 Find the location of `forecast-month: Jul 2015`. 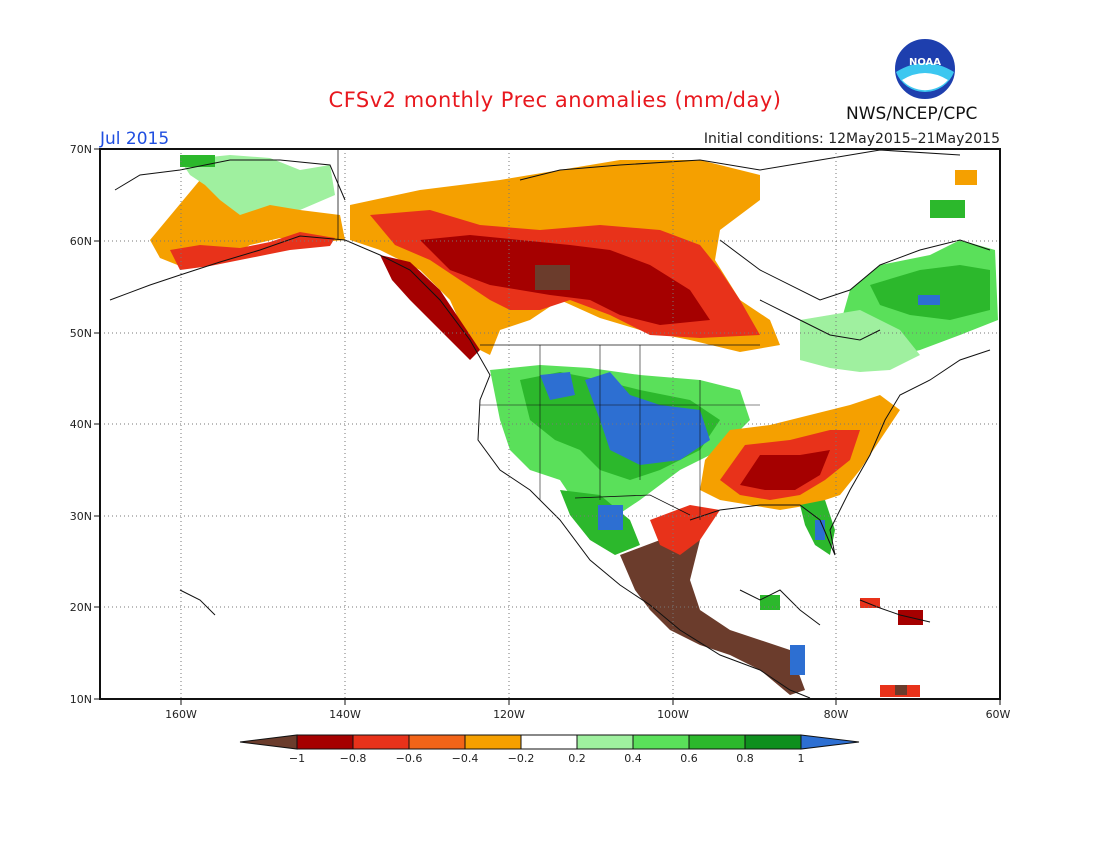

forecast-month: Jul 2015 is located at coordinates (135, 139).